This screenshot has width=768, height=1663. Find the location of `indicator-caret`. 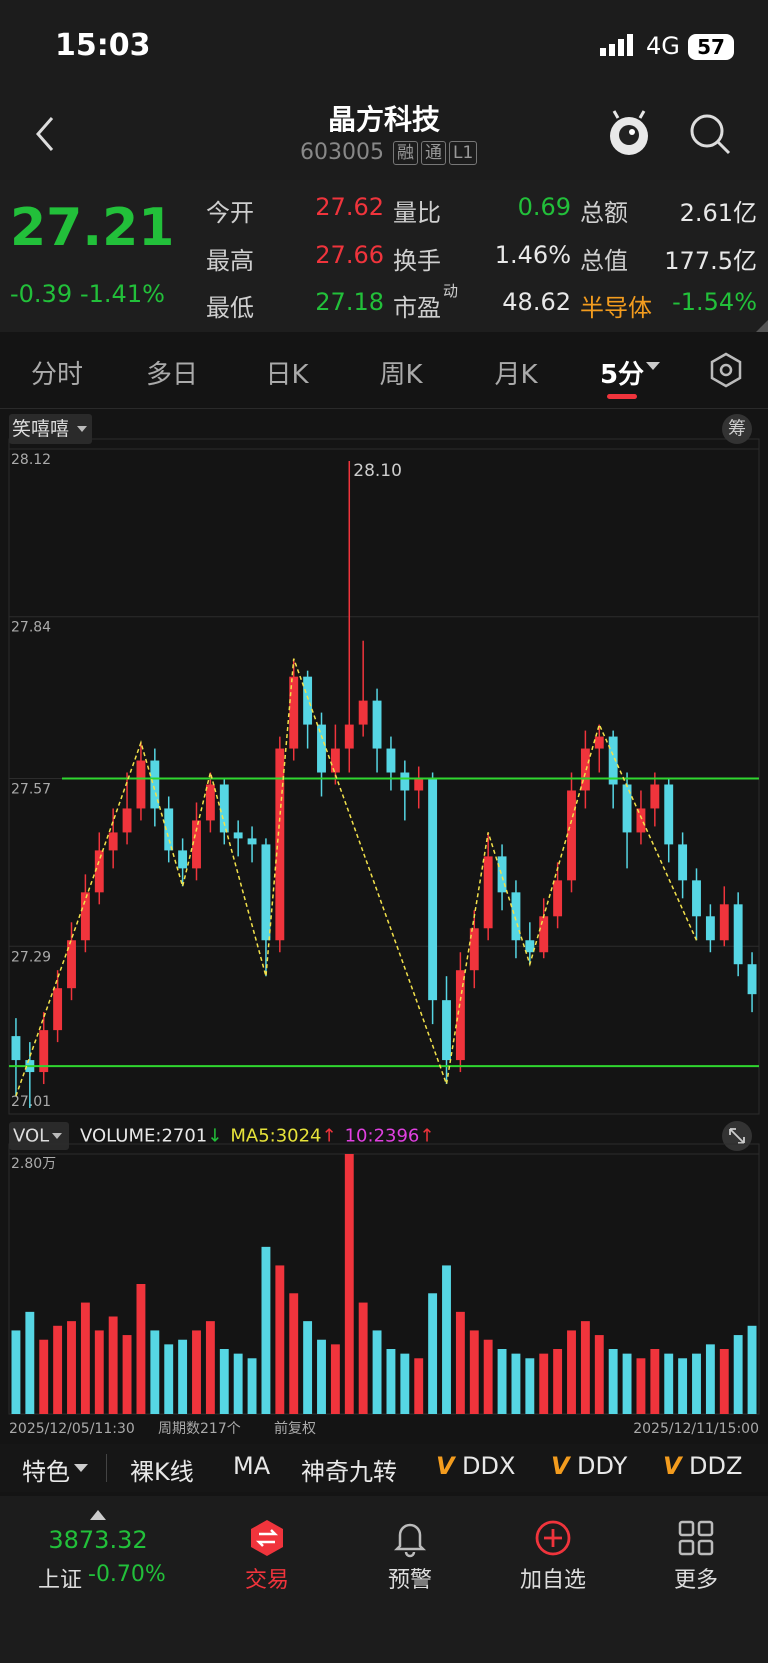

indicator-caret is located at coordinates (81, 1468).